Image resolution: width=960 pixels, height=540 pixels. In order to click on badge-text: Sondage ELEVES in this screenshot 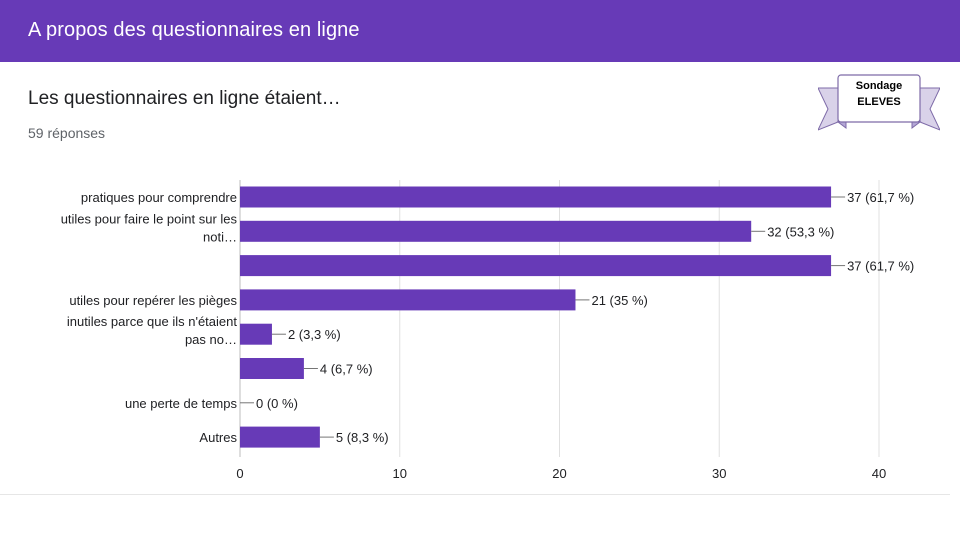, I will do `click(879, 94)`.